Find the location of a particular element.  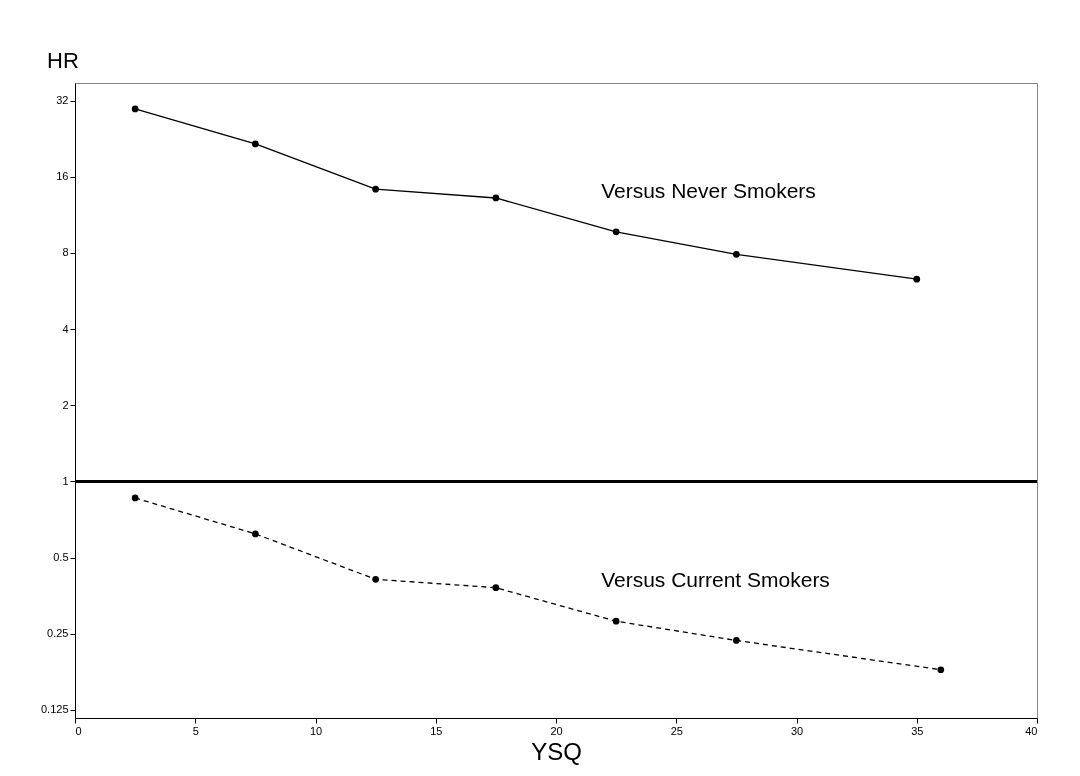

series-label: Versus Current Smokers is located at coordinates (715, 580).